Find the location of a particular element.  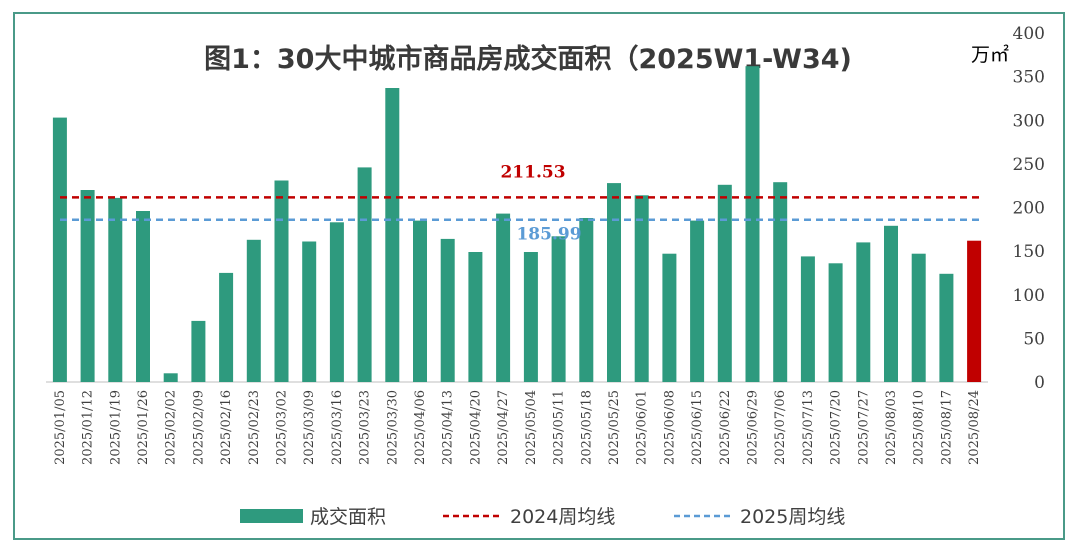

y-tick-label: 100 is located at coordinates (1029, 296).